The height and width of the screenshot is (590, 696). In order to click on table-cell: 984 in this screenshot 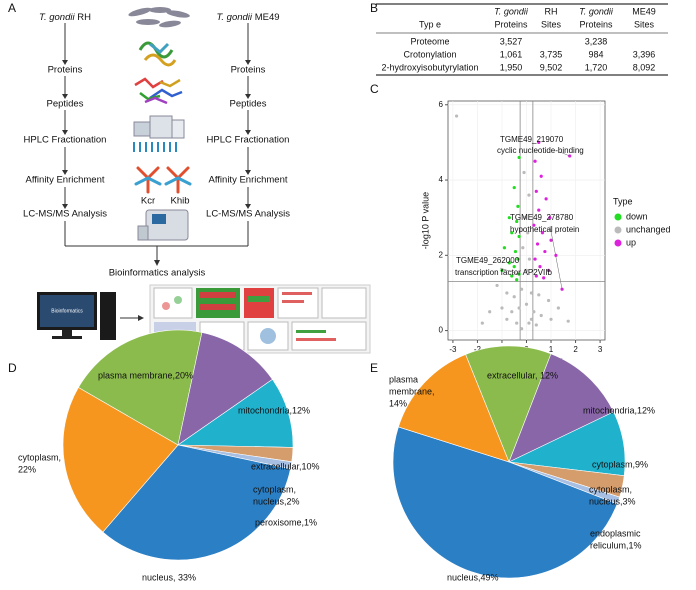, I will do `click(595, 54)`.